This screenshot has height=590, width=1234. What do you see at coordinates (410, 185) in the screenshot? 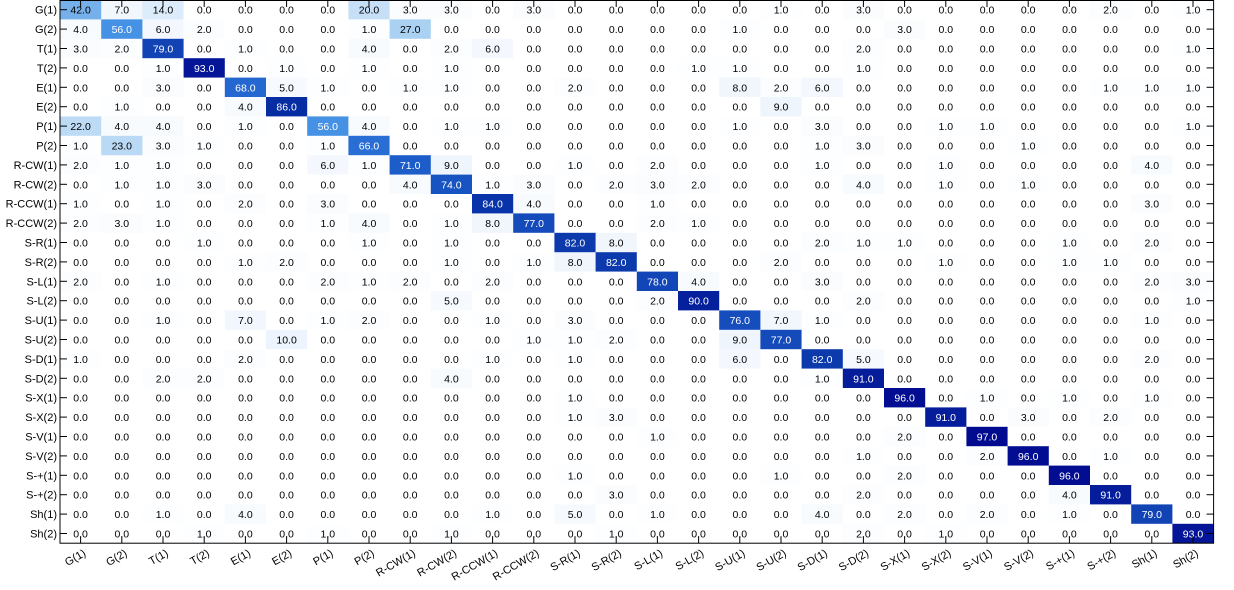
I see `cell-value: 4.0` at bounding box center [410, 185].